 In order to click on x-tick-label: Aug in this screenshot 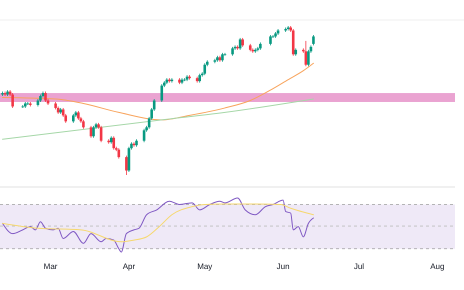, I will do `click(437, 266)`.